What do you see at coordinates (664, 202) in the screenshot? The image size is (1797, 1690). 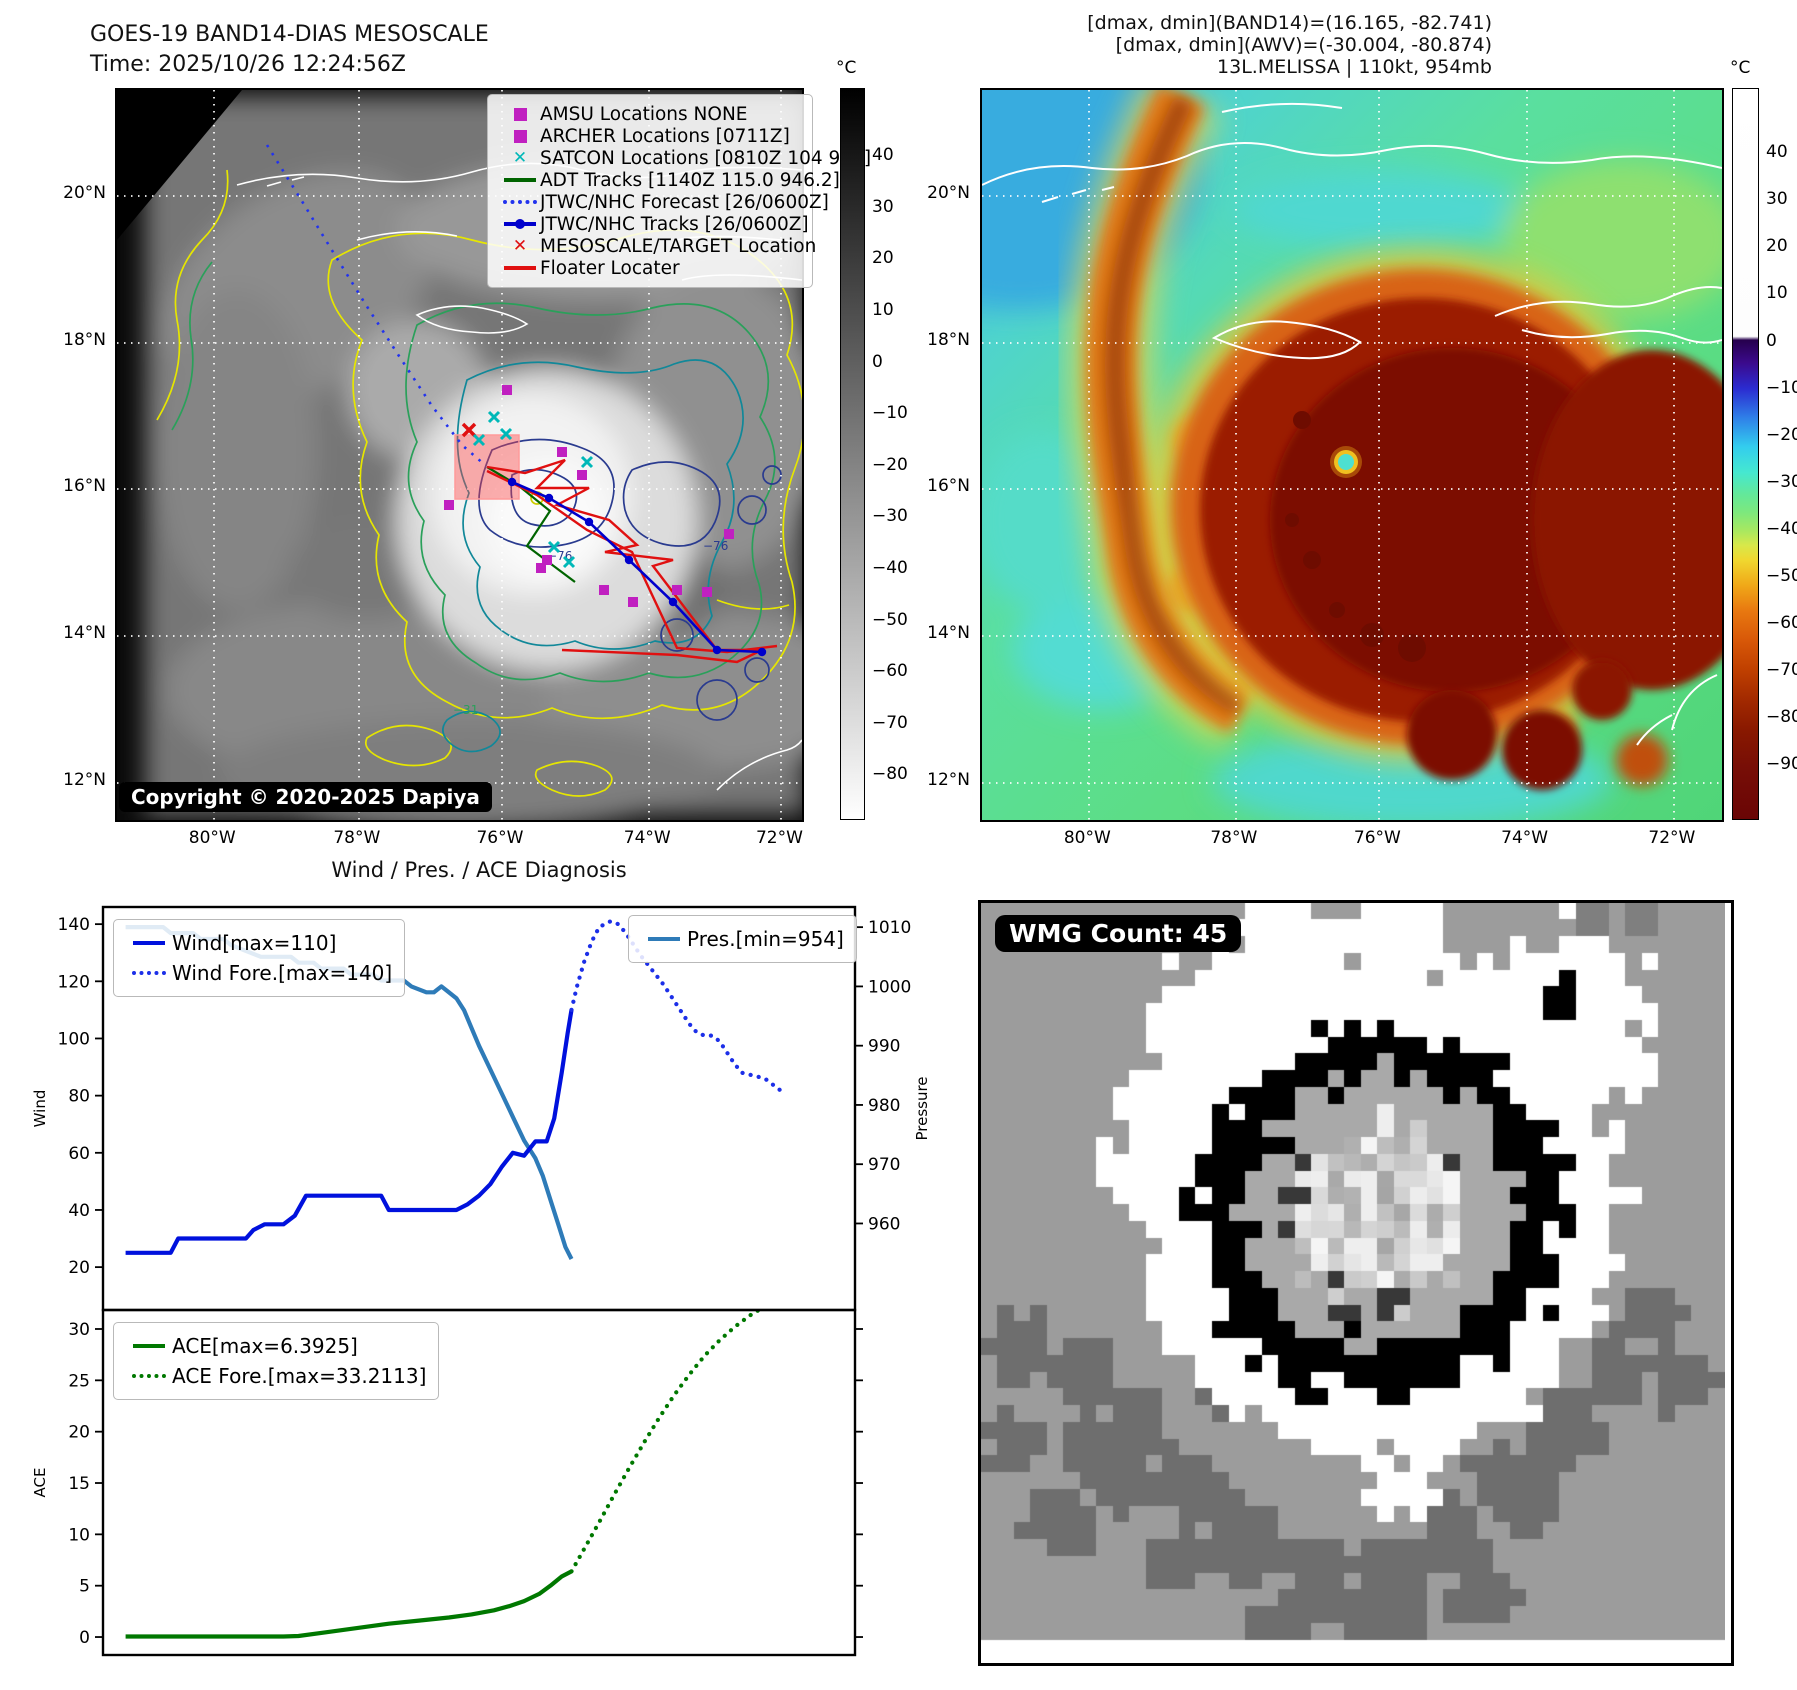 I see `legend-entry: JTWC/NHC Forecast [26/0600Z]` at bounding box center [664, 202].